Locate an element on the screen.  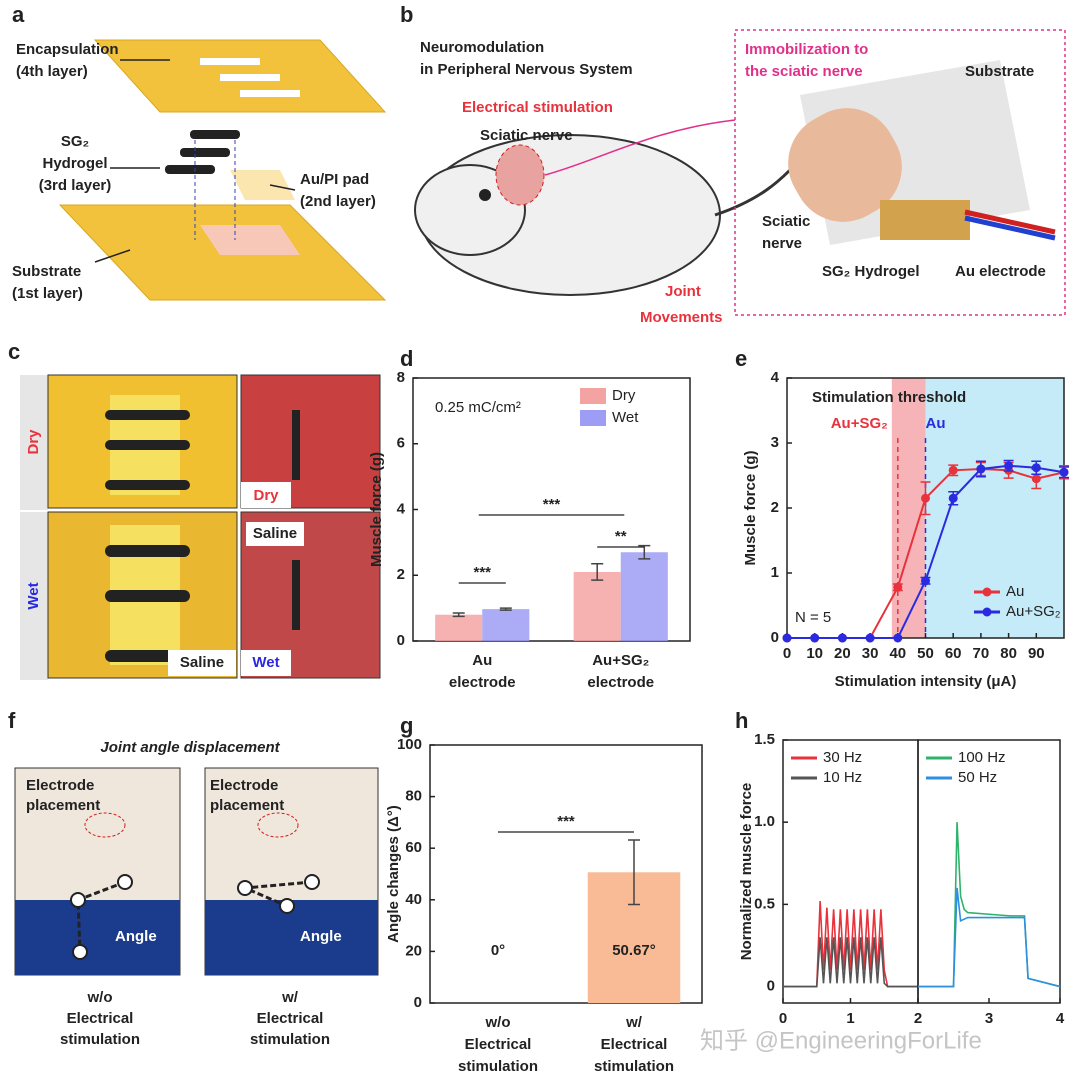
x-tick-label: w/o Electrical stimulation is located at coordinates (498, 1044).